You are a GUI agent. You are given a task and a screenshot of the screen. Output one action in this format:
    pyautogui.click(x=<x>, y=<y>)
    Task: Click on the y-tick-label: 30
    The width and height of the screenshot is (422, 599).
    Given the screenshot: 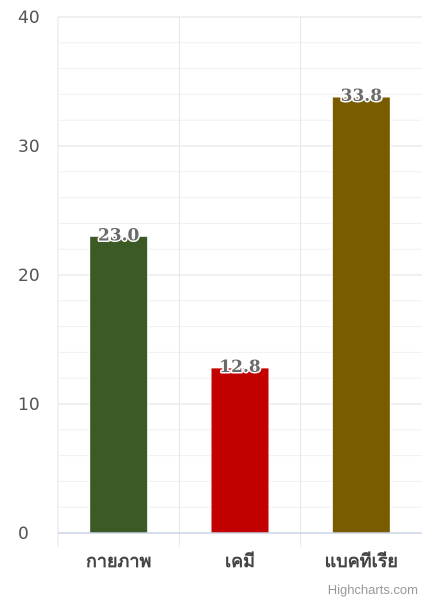 What is the action you would take?
    pyautogui.click(x=29, y=147)
    